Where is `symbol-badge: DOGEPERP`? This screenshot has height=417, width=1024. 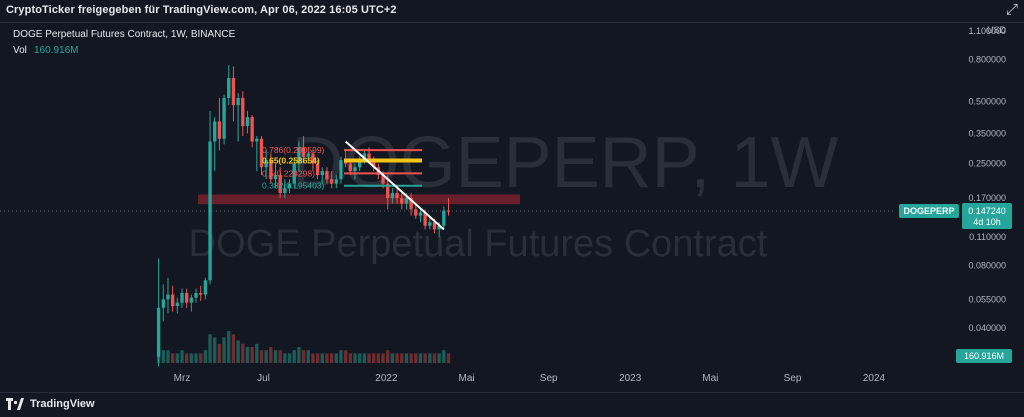
symbol-badge: DOGEPERP is located at coordinates (929, 211).